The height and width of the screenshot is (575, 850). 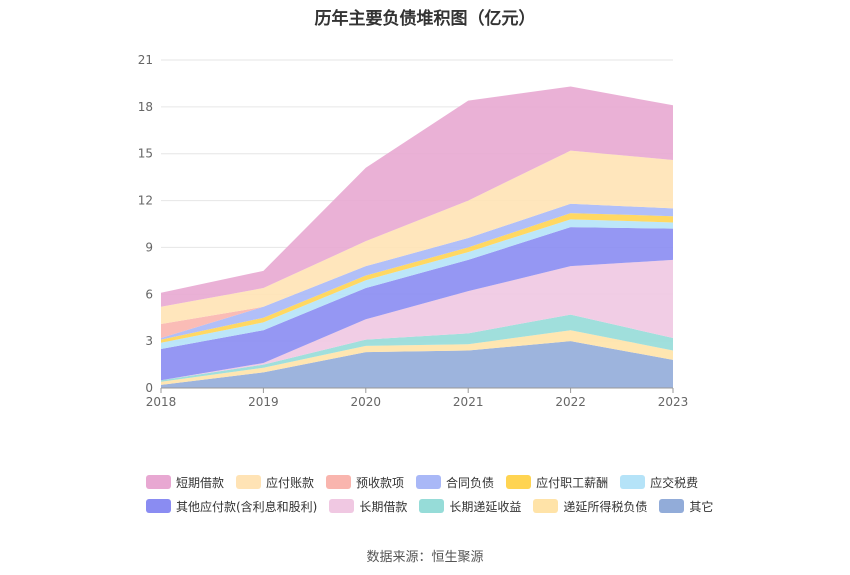 I want to click on area-series-应付职工薪酬, so click(x=417, y=278).